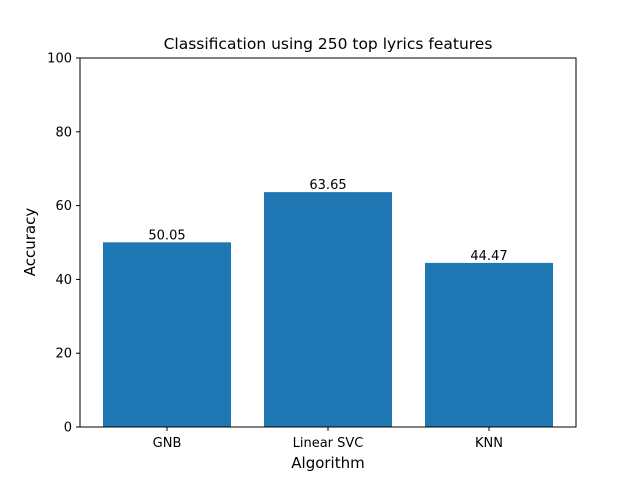 The width and height of the screenshot is (640, 480). What do you see at coordinates (167, 334) in the screenshot?
I see `bar-gnb` at bounding box center [167, 334].